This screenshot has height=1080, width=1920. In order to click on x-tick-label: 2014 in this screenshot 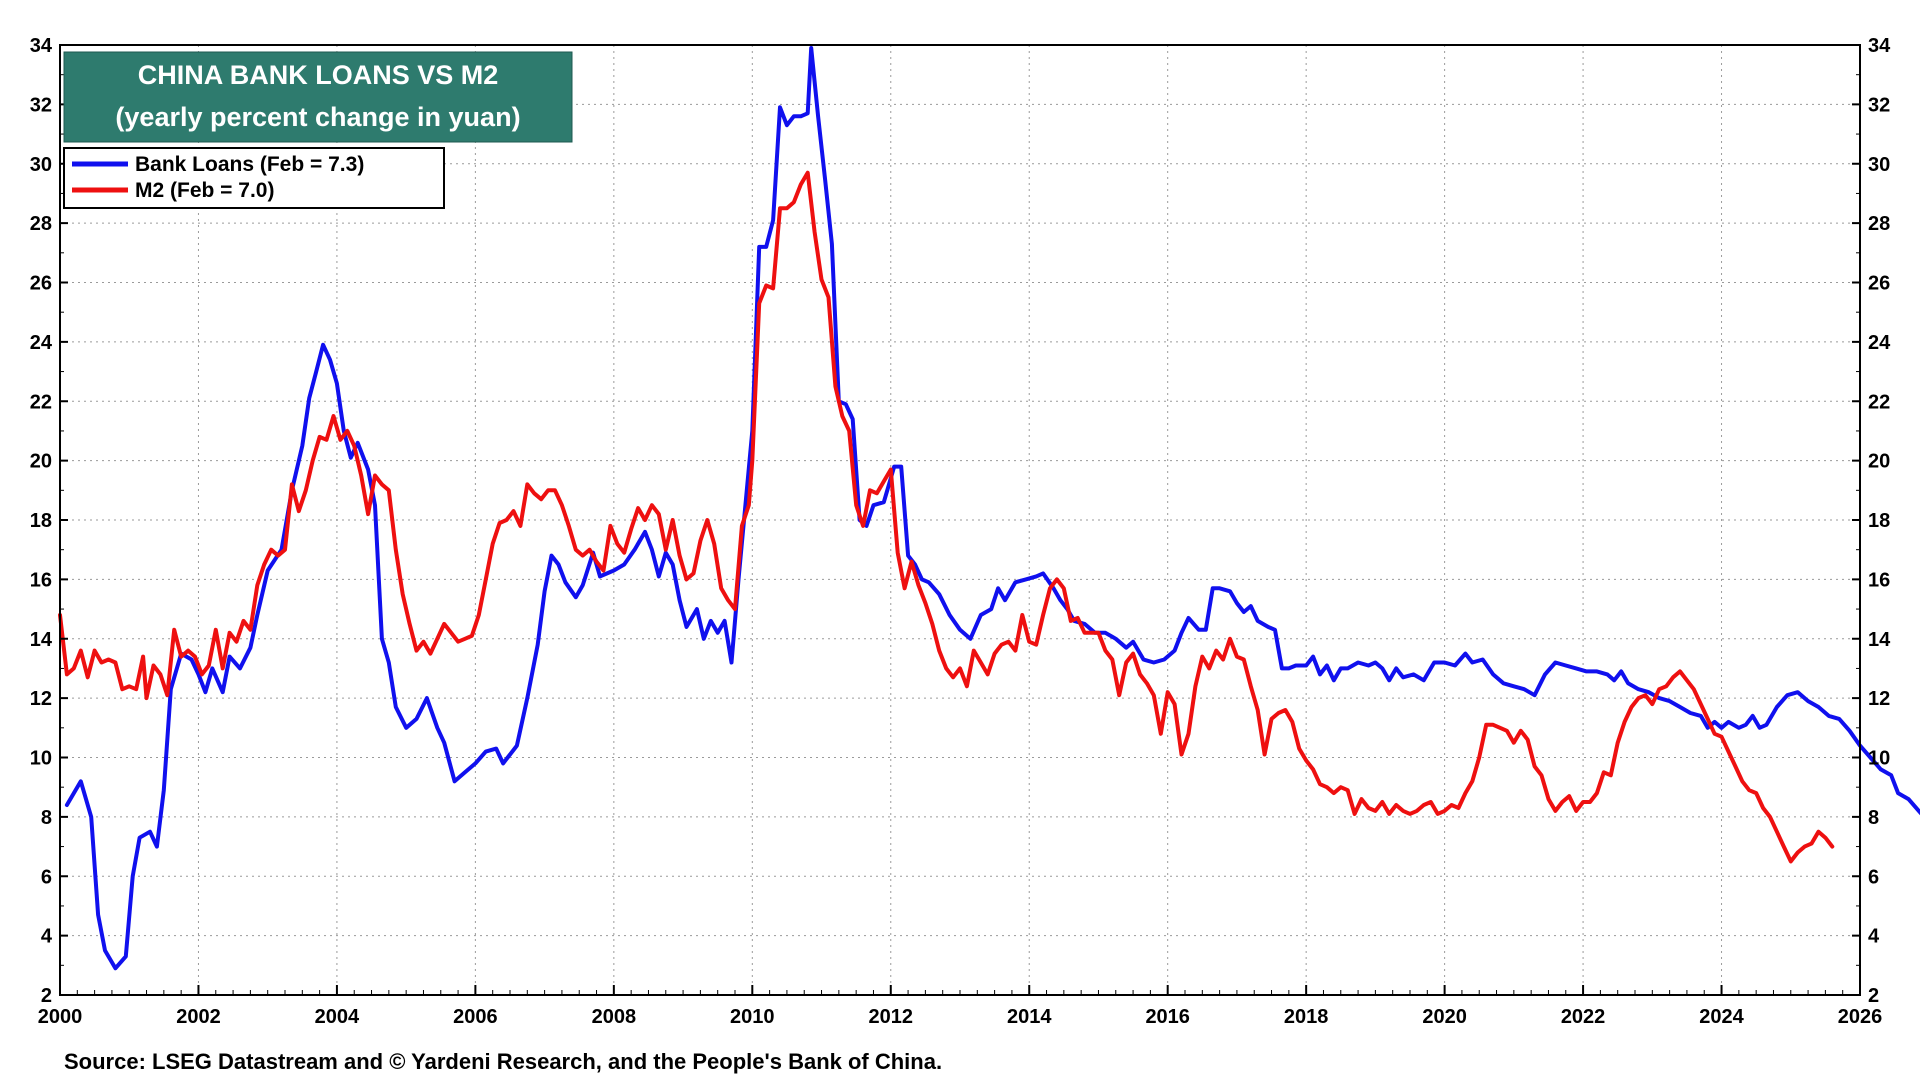, I will do `click(1029, 1017)`.